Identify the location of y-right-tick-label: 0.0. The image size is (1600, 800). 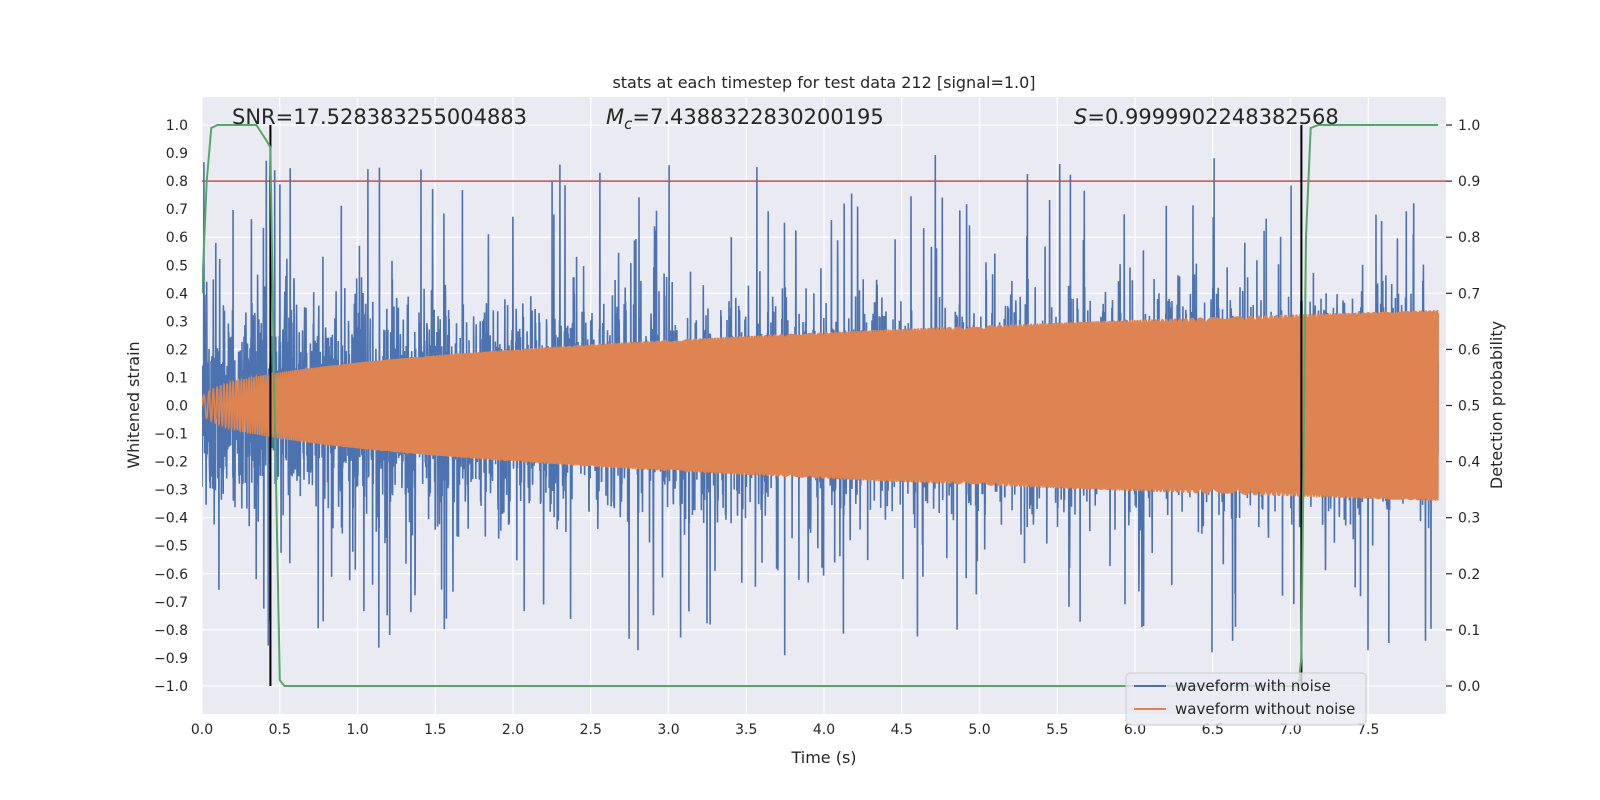
(1469, 687).